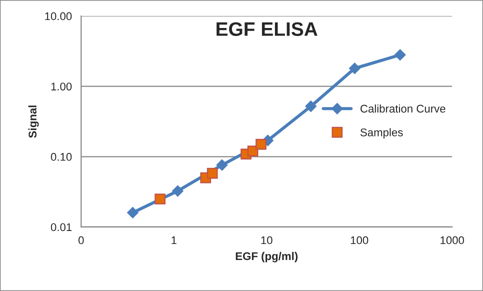 This screenshot has width=483, height=291. Describe the element at coordinates (266, 240) in the screenshot. I see `x-tick-label: 10` at that location.